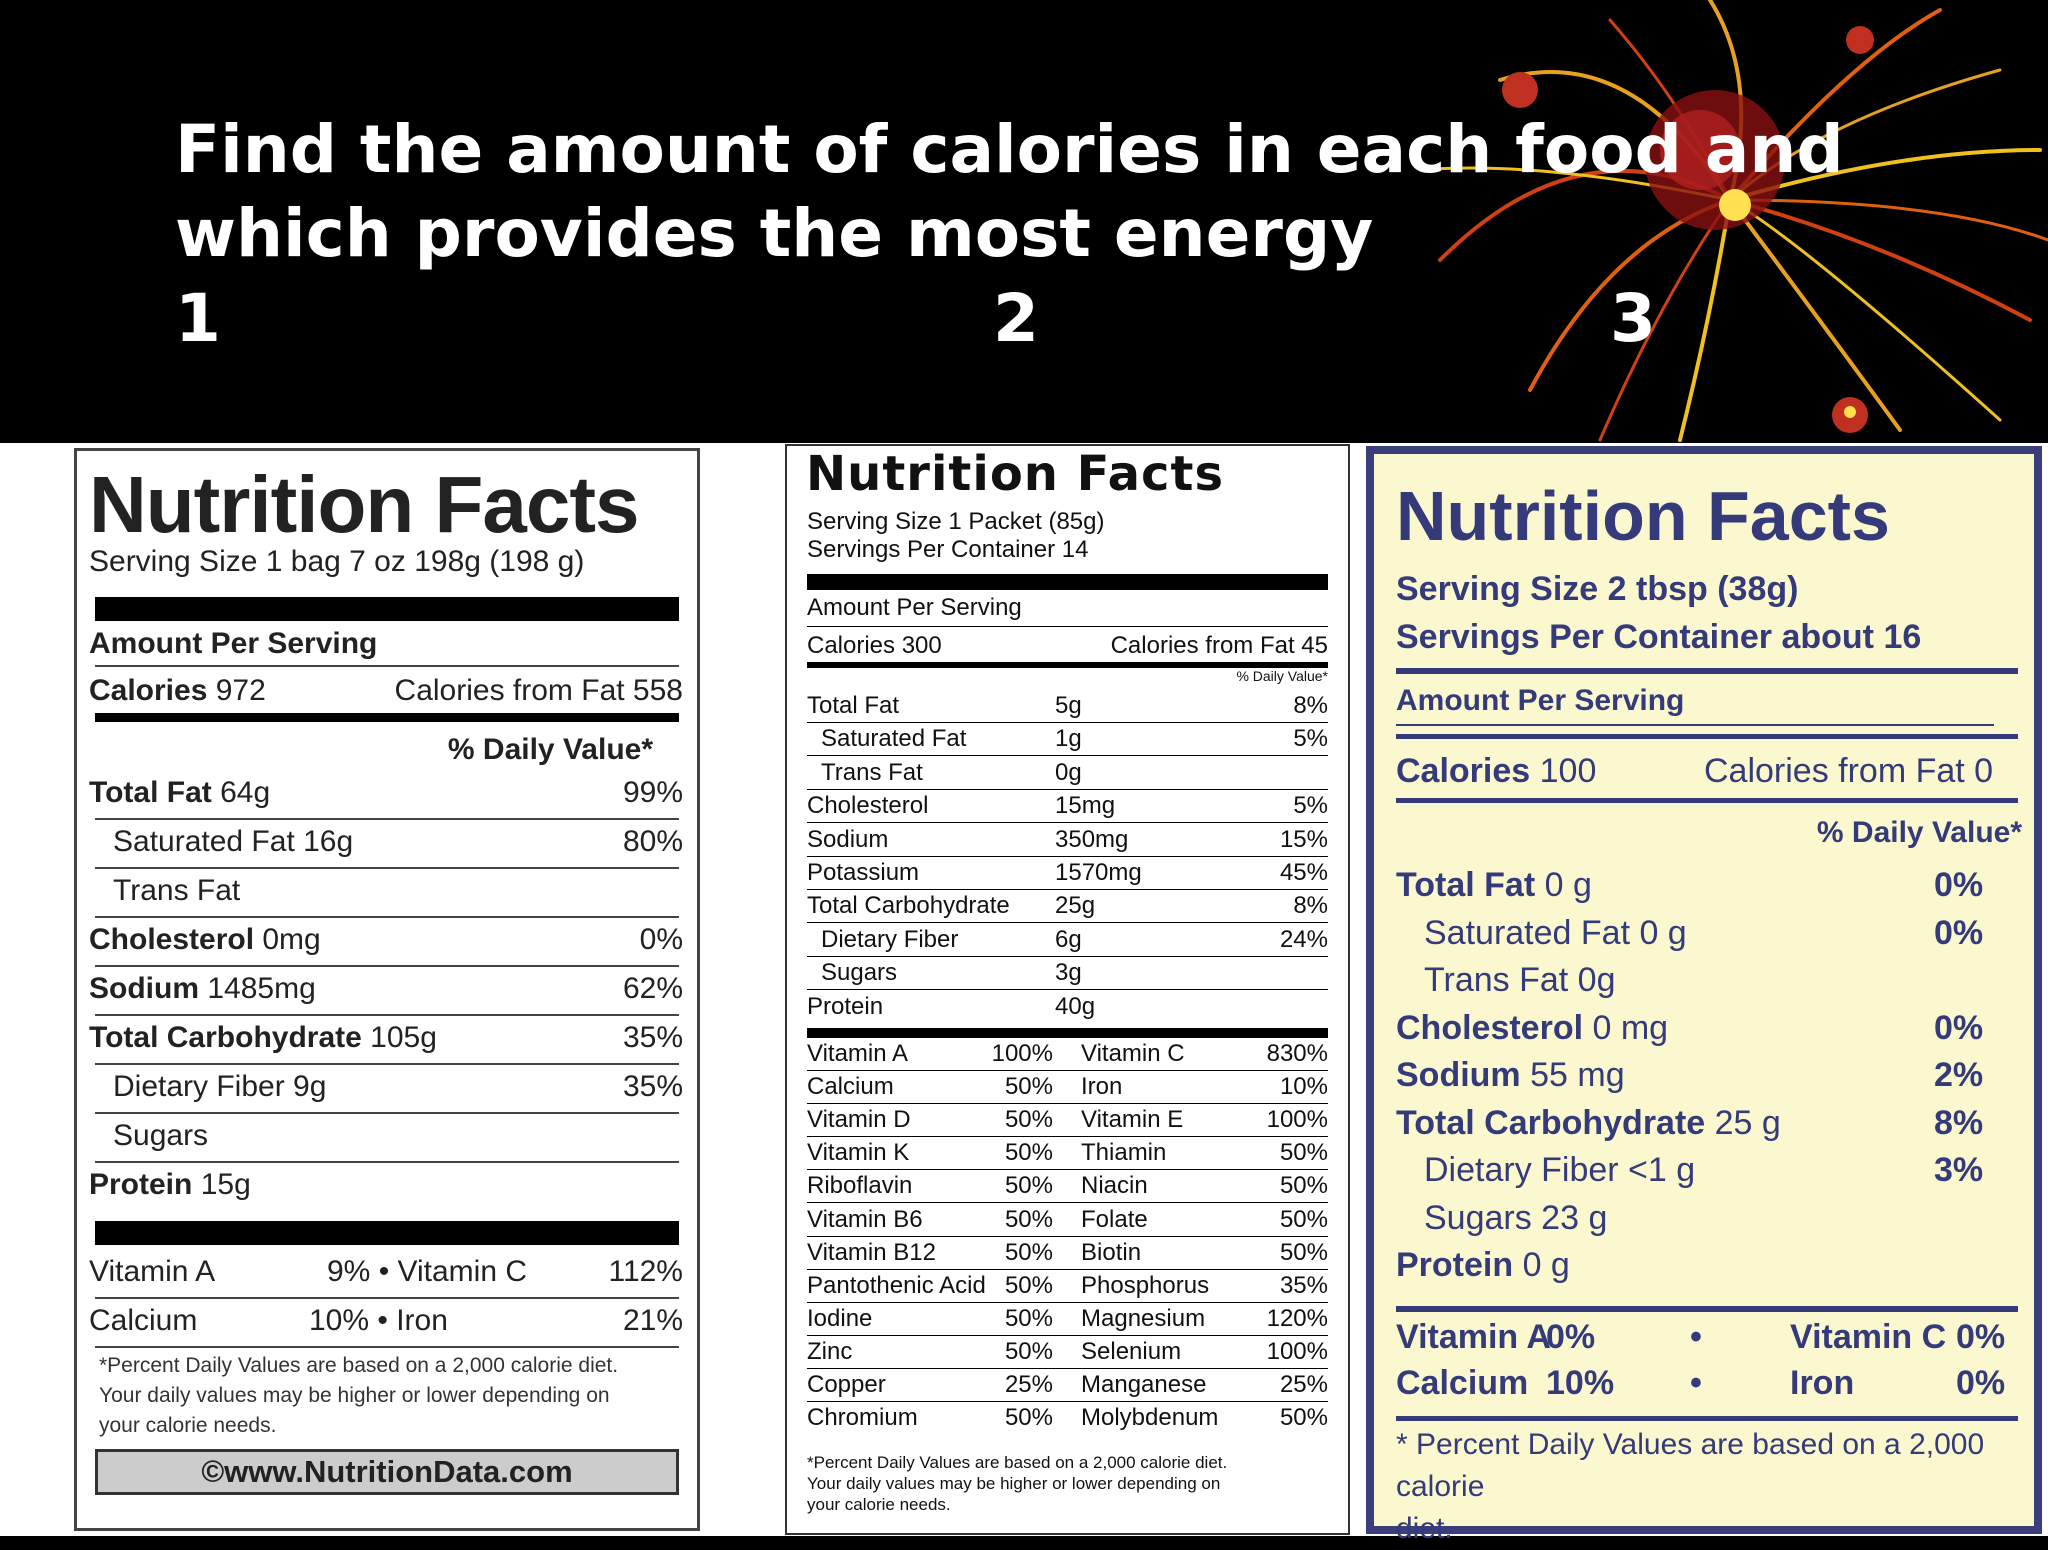  Describe the element at coordinates (830, 1351) in the screenshot. I see `label2-vitamin-name: Zinc` at that location.